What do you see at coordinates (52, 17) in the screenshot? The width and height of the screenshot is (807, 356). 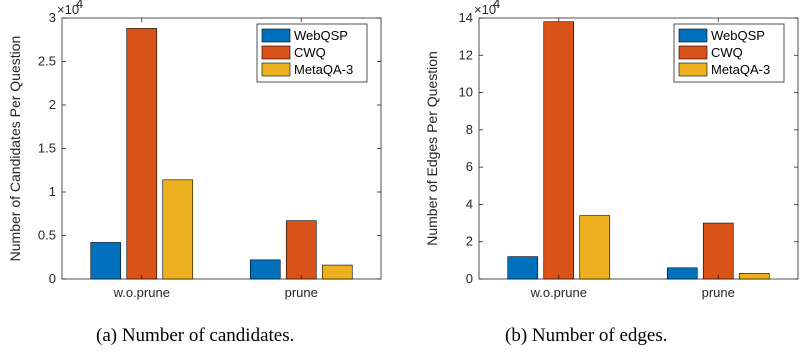 I see `y-tick-label: 3` at bounding box center [52, 17].